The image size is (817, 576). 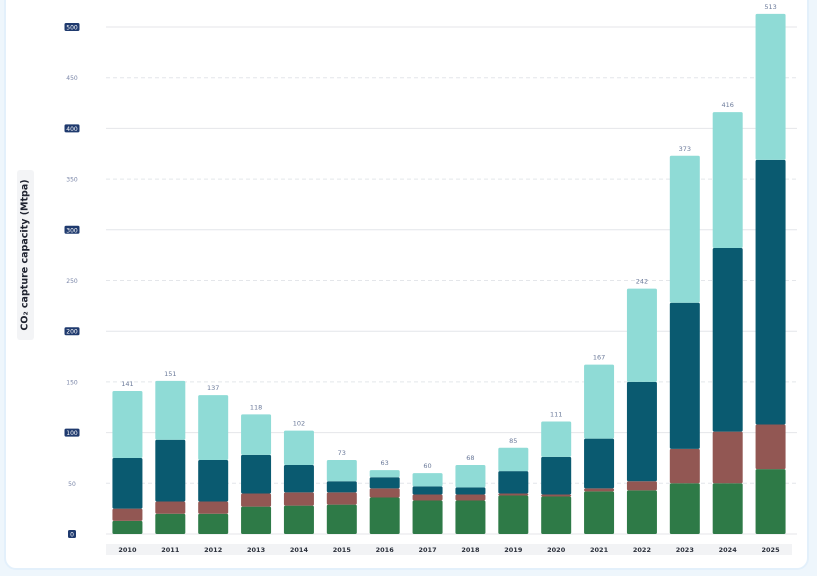 I want to click on total-label: 373, so click(x=685, y=149).